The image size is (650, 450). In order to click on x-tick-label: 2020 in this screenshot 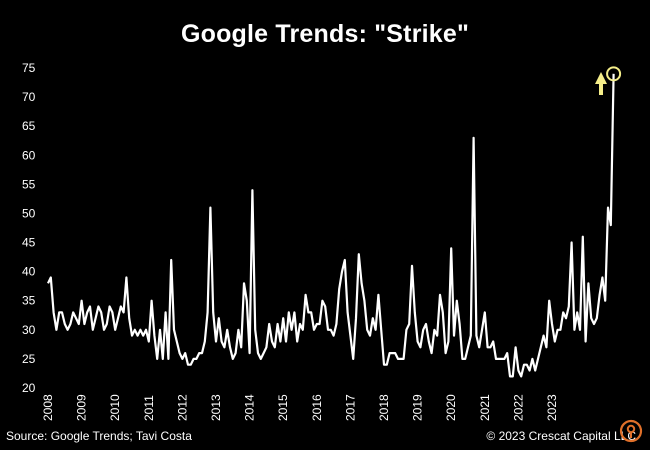, I will do `click(451, 407)`.